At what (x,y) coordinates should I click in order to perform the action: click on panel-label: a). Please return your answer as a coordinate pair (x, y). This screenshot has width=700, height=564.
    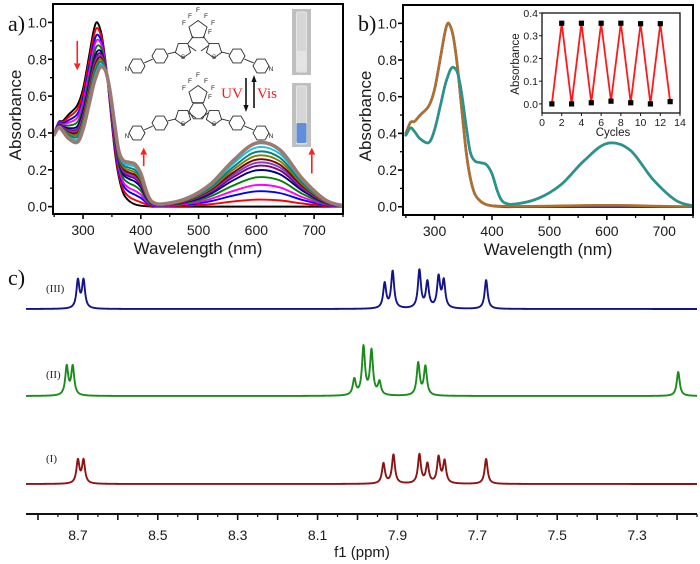
    Looking at the image, I should click on (16, 23).